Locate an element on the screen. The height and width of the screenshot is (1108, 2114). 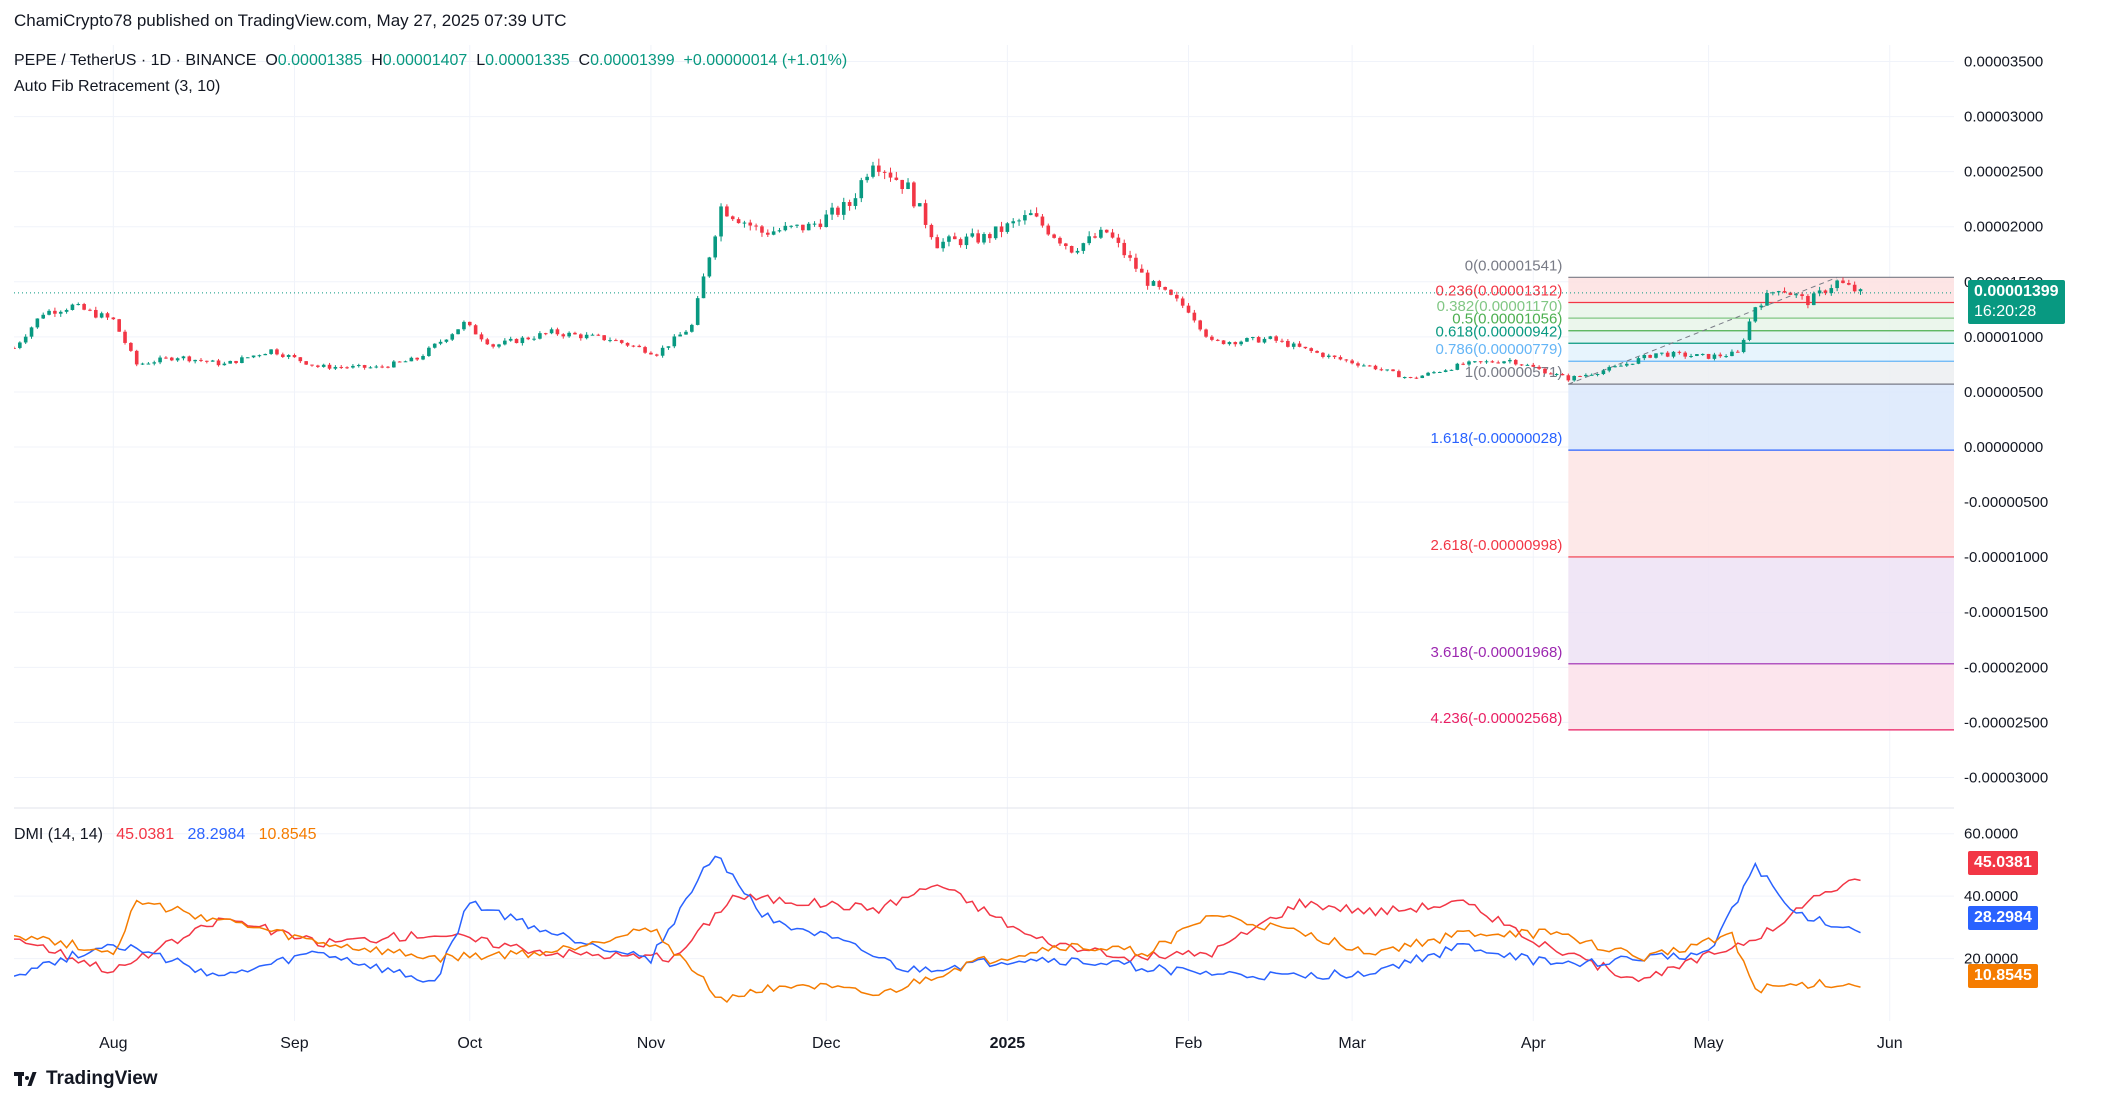
fib-zone is located at coordinates (1761, 290).